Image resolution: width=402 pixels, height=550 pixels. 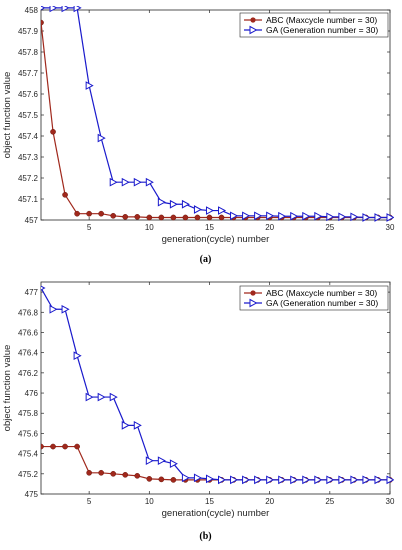 I want to click on y-tick-label: 458, so click(x=32, y=10).